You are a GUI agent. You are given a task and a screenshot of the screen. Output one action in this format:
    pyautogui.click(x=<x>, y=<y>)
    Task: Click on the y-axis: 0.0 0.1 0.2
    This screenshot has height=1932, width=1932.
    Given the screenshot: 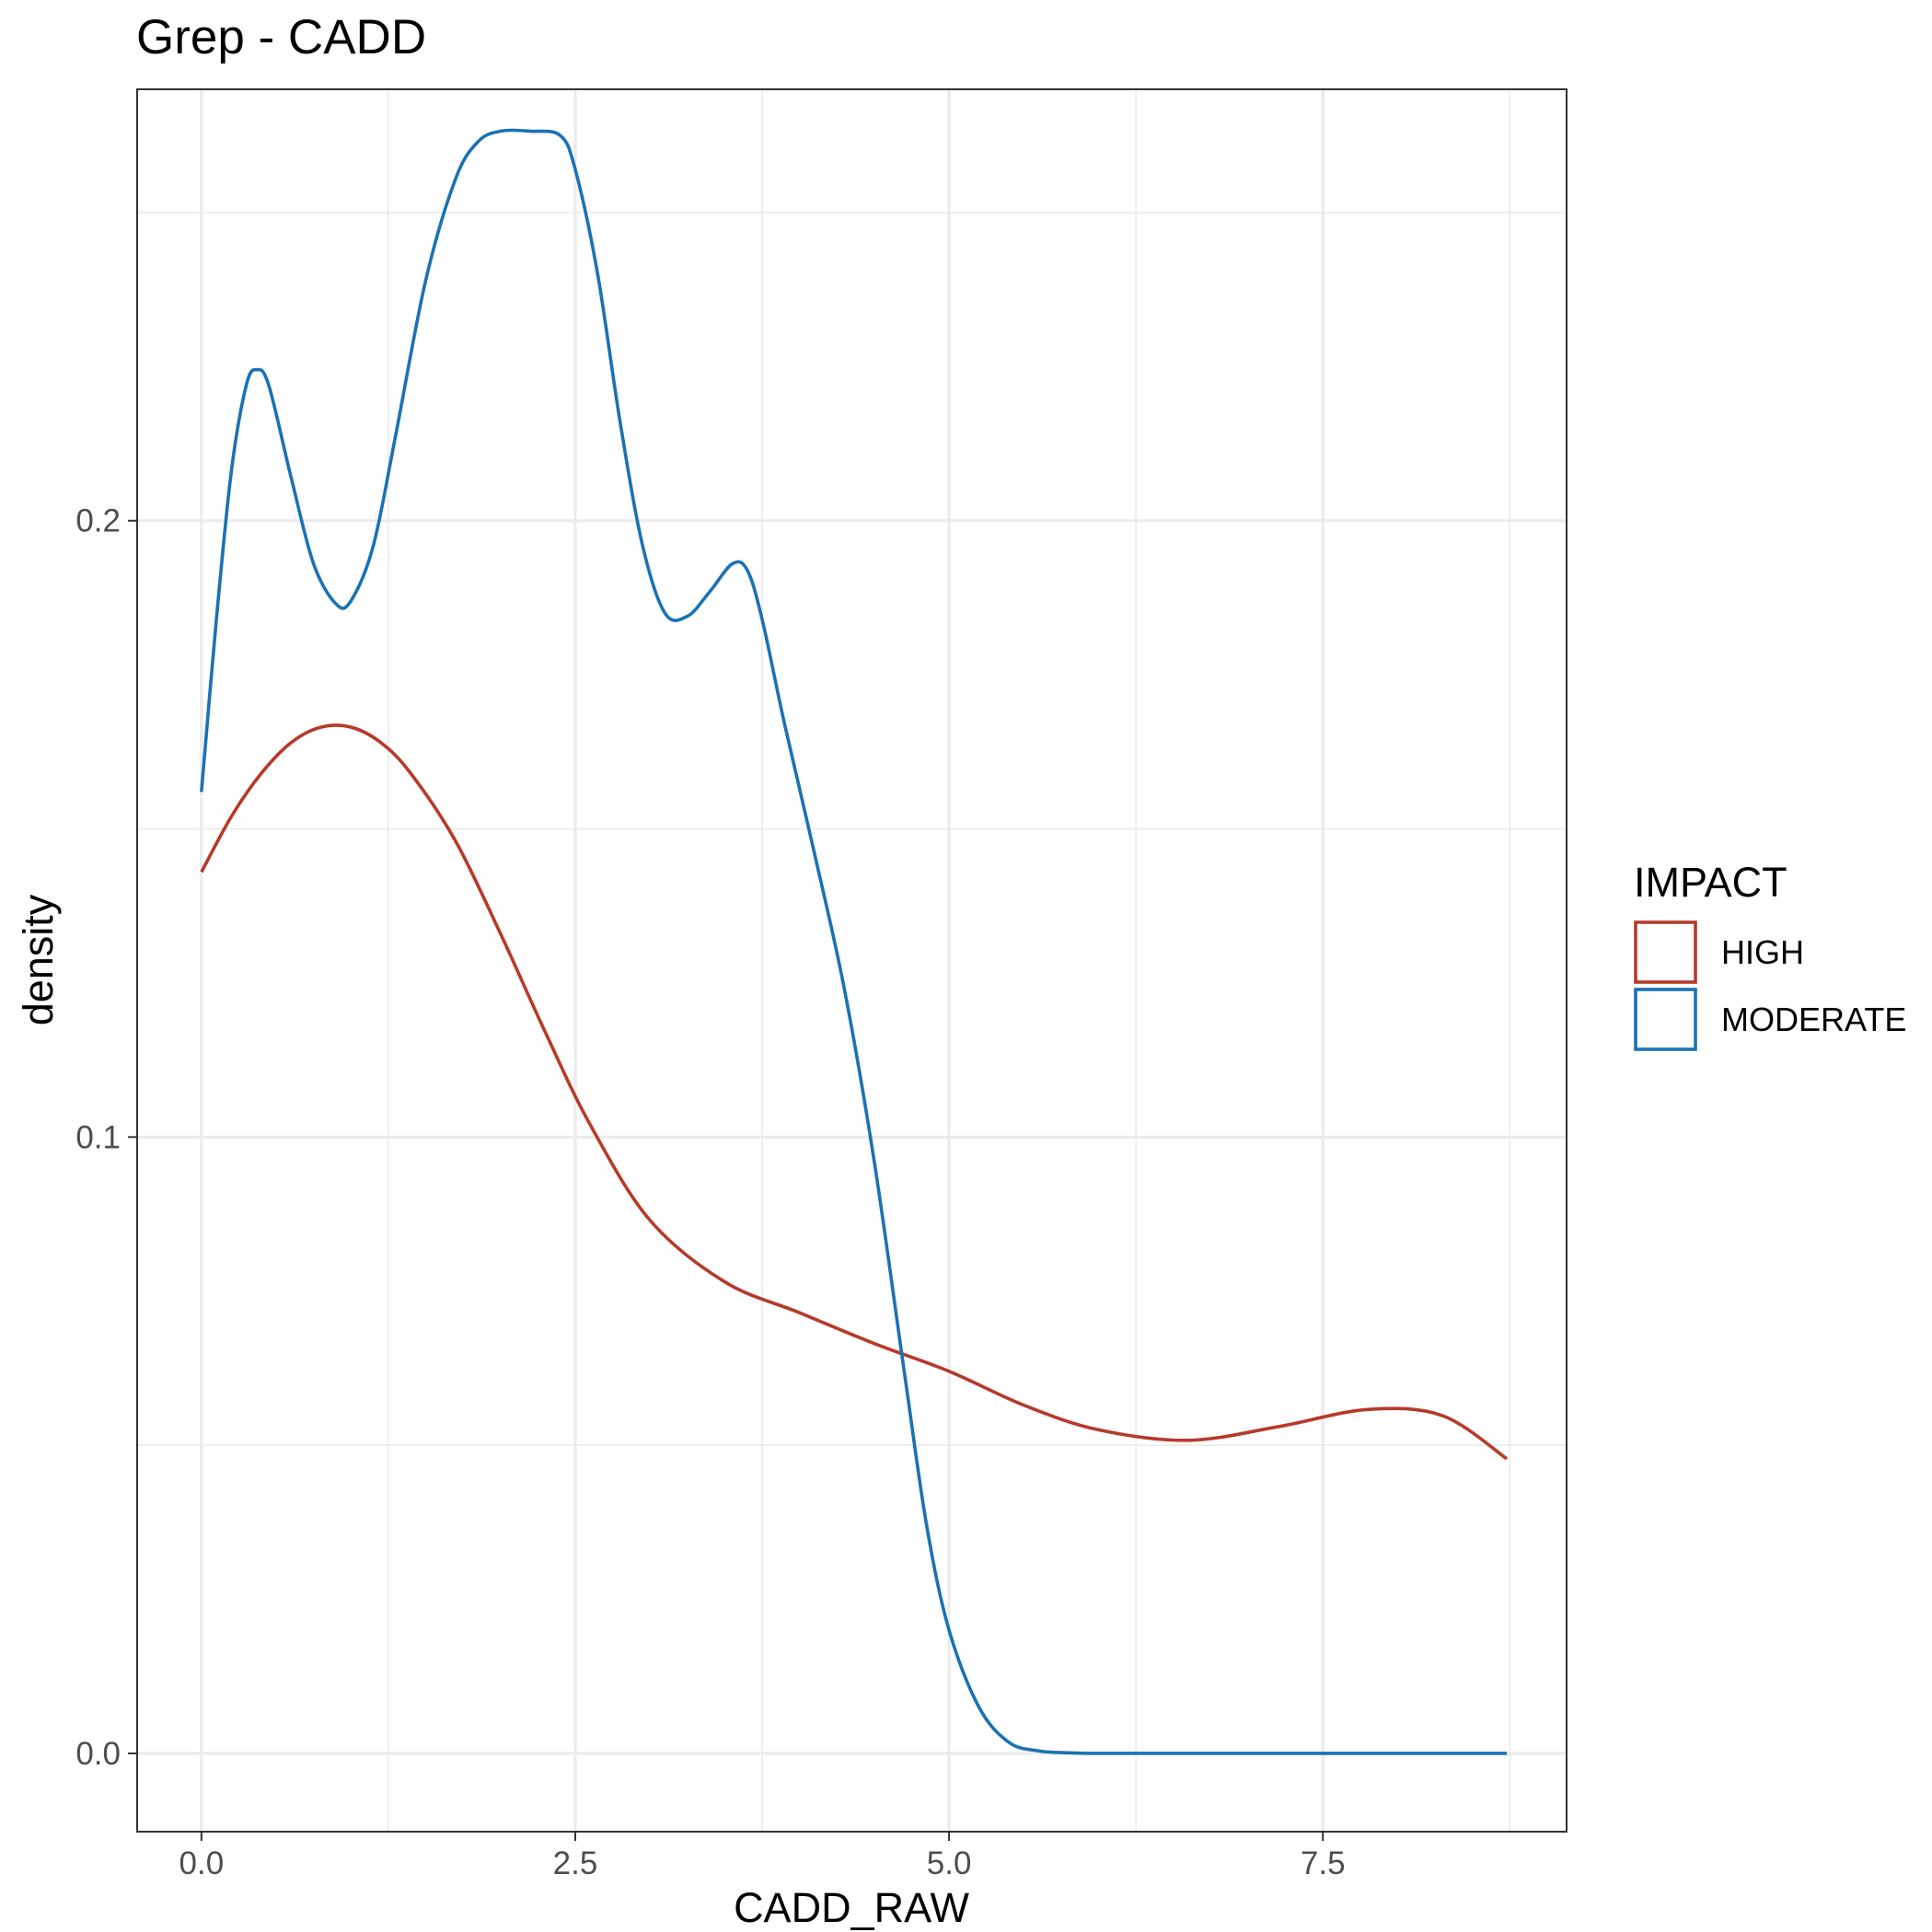 What is the action you would take?
    pyautogui.click(x=106, y=1138)
    